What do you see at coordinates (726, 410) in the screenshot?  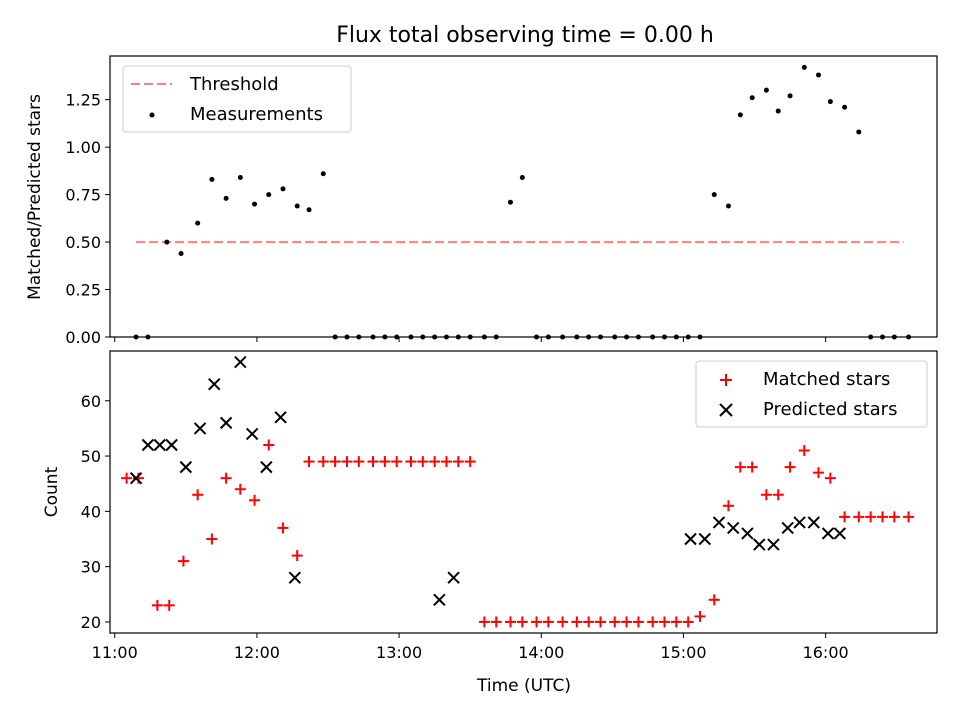 I see `legend-predicted-swatch` at bounding box center [726, 410].